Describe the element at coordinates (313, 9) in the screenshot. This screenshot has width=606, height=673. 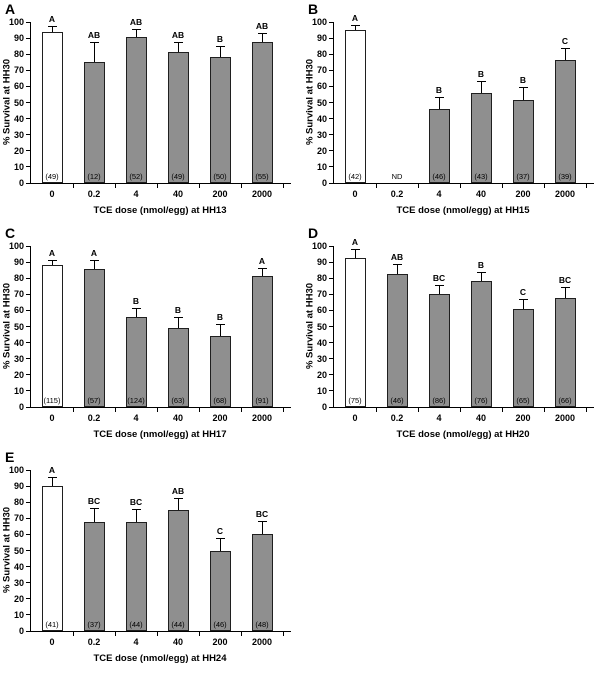
I see `panel-letter: B` at that location.